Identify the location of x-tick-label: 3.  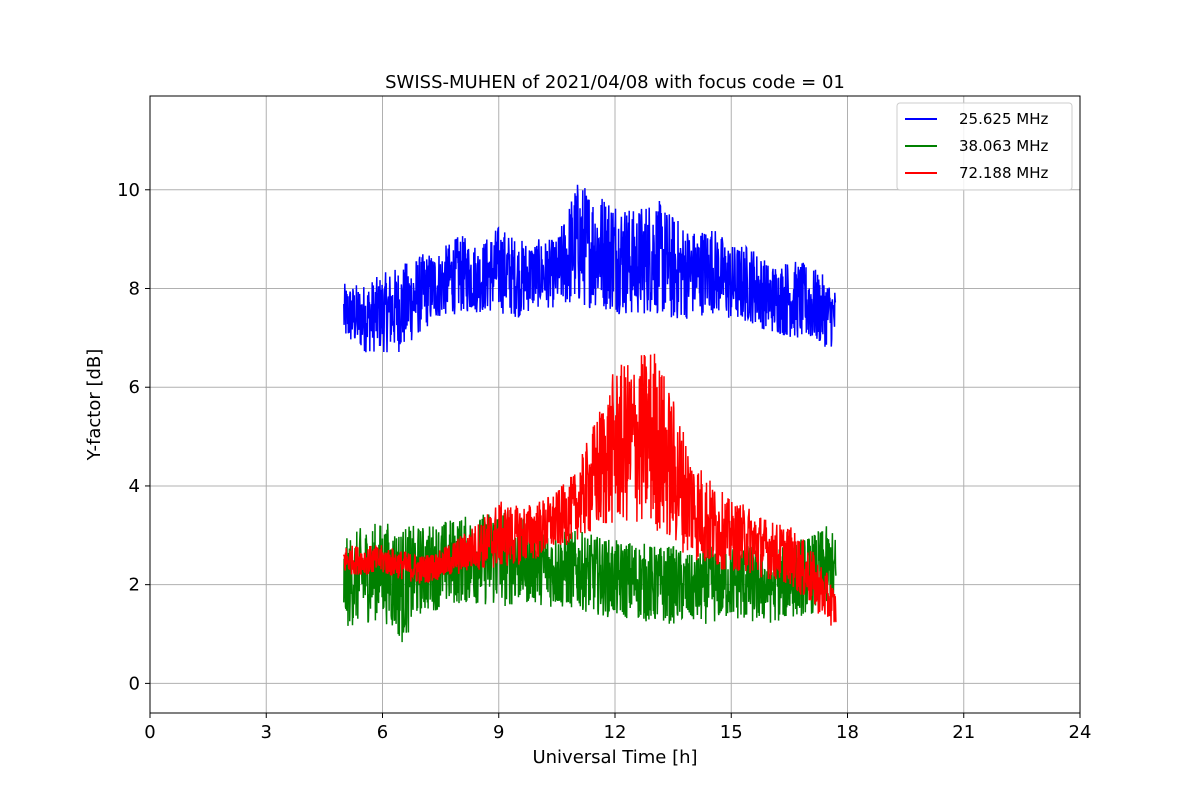
(266, 732).